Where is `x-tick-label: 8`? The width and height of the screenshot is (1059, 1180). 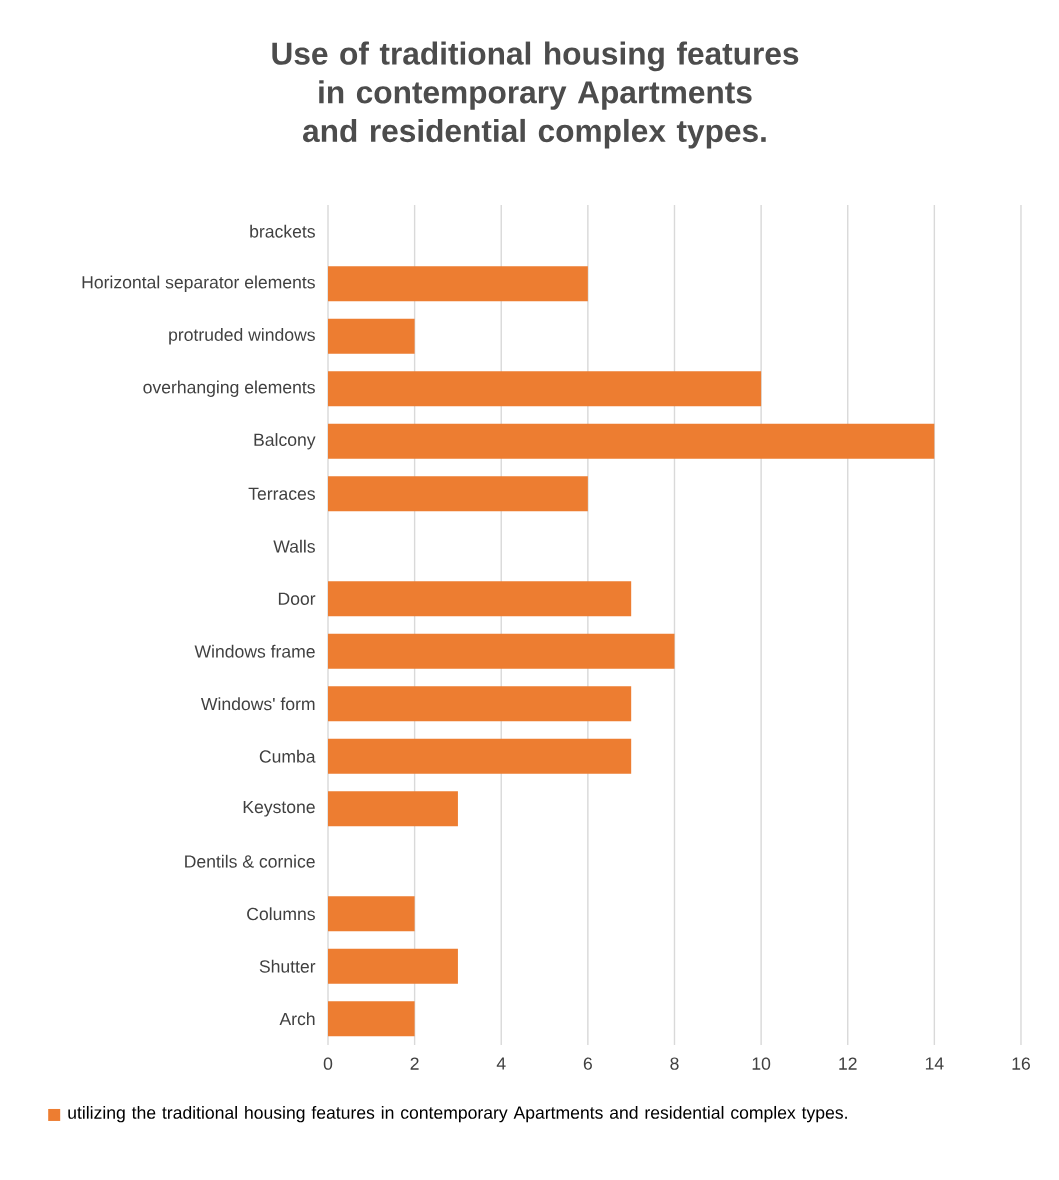 x-tick-label: 8 is located at coordinates (674, 1063).